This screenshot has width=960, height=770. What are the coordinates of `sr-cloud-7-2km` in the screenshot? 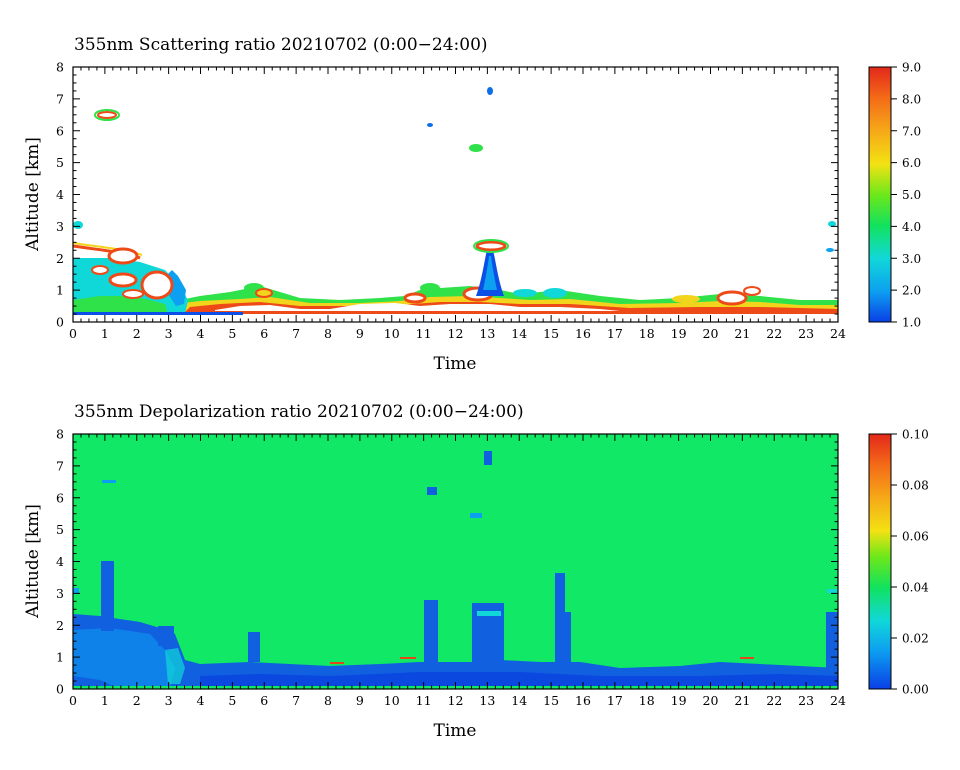 It's located at (490, 91).